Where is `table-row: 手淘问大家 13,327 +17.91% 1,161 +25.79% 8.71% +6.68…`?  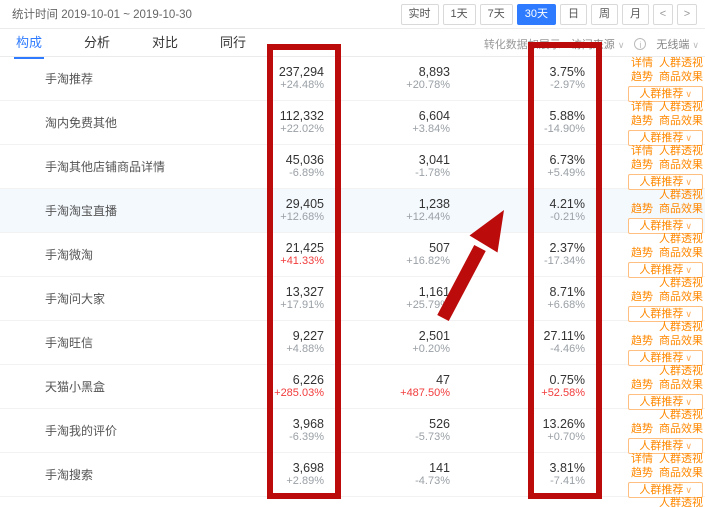
table-row: 手淘问大家 13,327 +17.91% 1,161 +25.79% 8.71% +6.68… is located at coordinates (352, 299).